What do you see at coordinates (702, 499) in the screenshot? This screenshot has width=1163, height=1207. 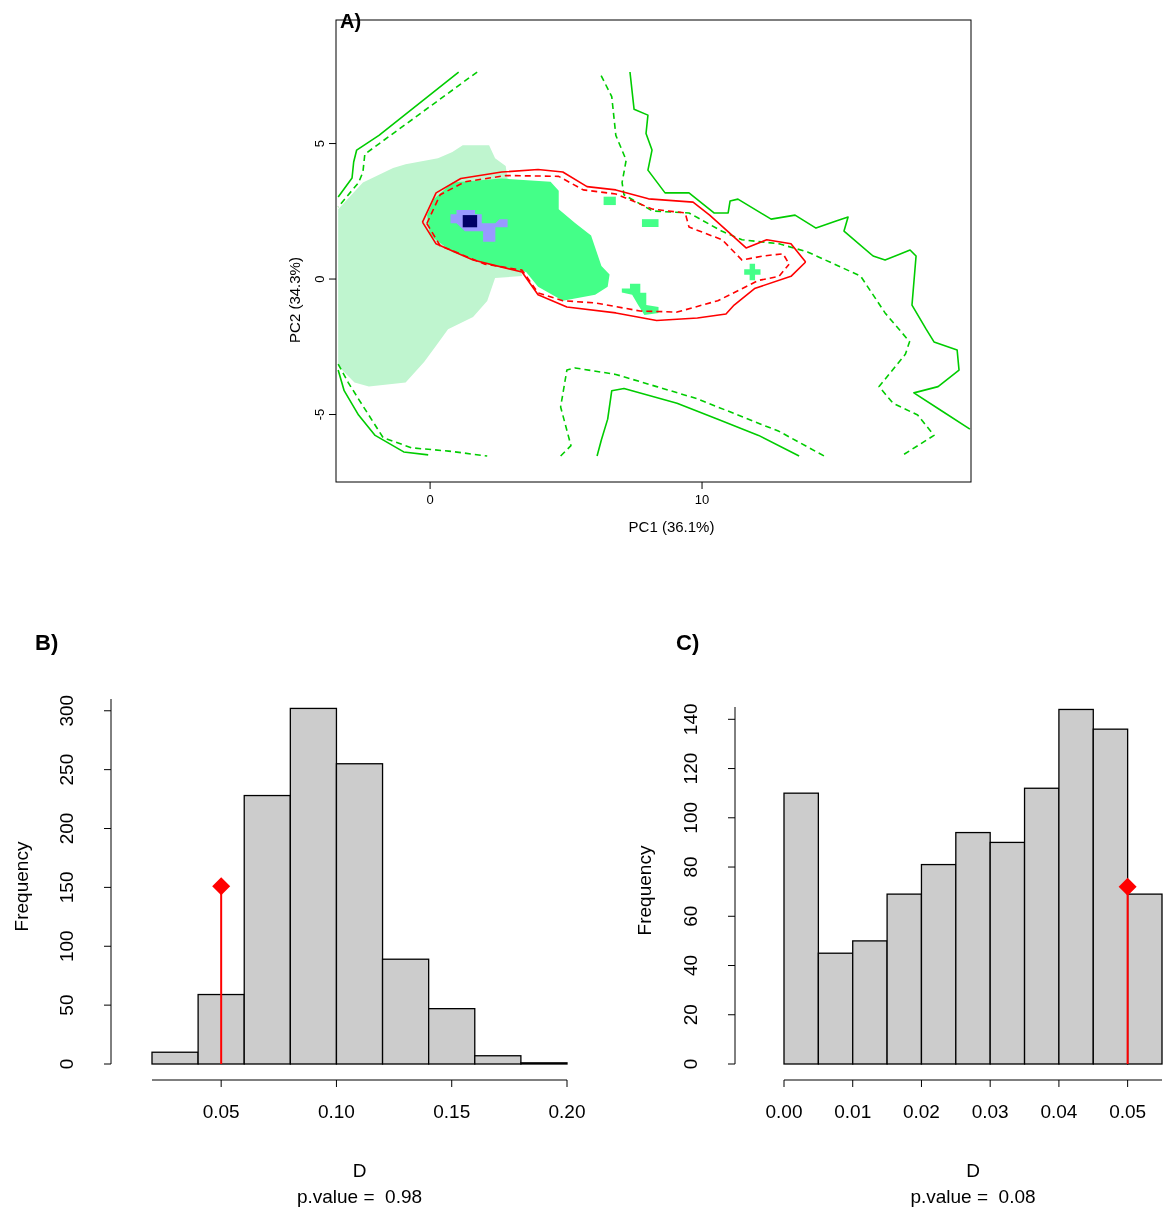 I see `x-tick-label: 10` at bounding box center [702, 499].